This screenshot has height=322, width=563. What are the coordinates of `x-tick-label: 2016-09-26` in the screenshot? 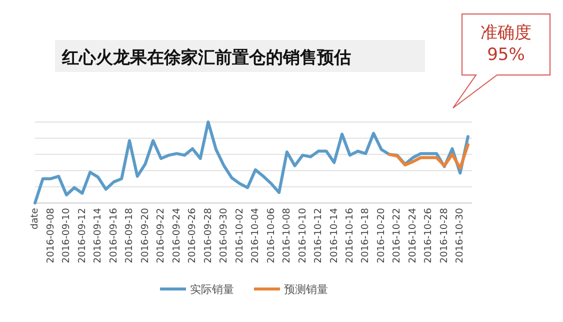 It's located at (192, 236).